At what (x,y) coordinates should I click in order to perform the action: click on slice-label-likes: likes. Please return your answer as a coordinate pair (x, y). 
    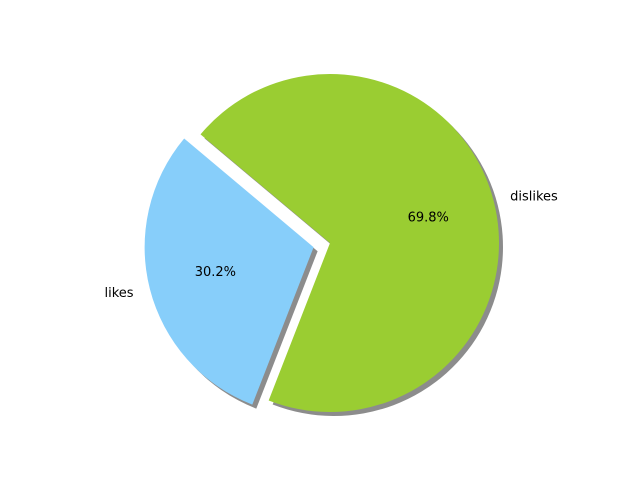
    Looking at the image, I should click on (118, 293).